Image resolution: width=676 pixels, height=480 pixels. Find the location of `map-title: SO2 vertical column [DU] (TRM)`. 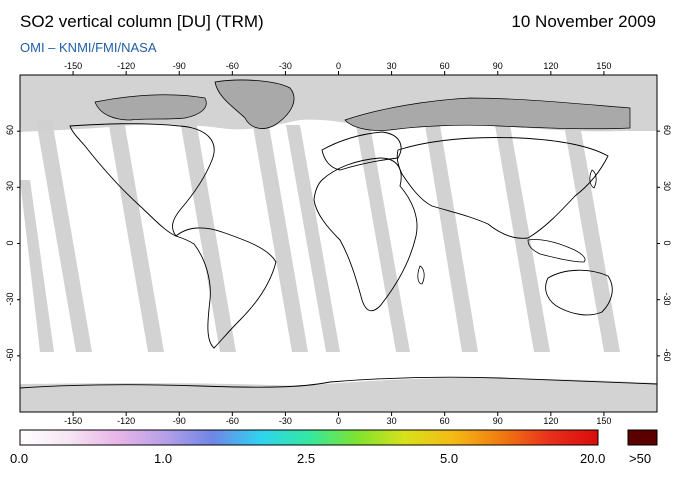

map-title: SO2 vertical column [DU] (TRM) is located at coordinates (142, 21).